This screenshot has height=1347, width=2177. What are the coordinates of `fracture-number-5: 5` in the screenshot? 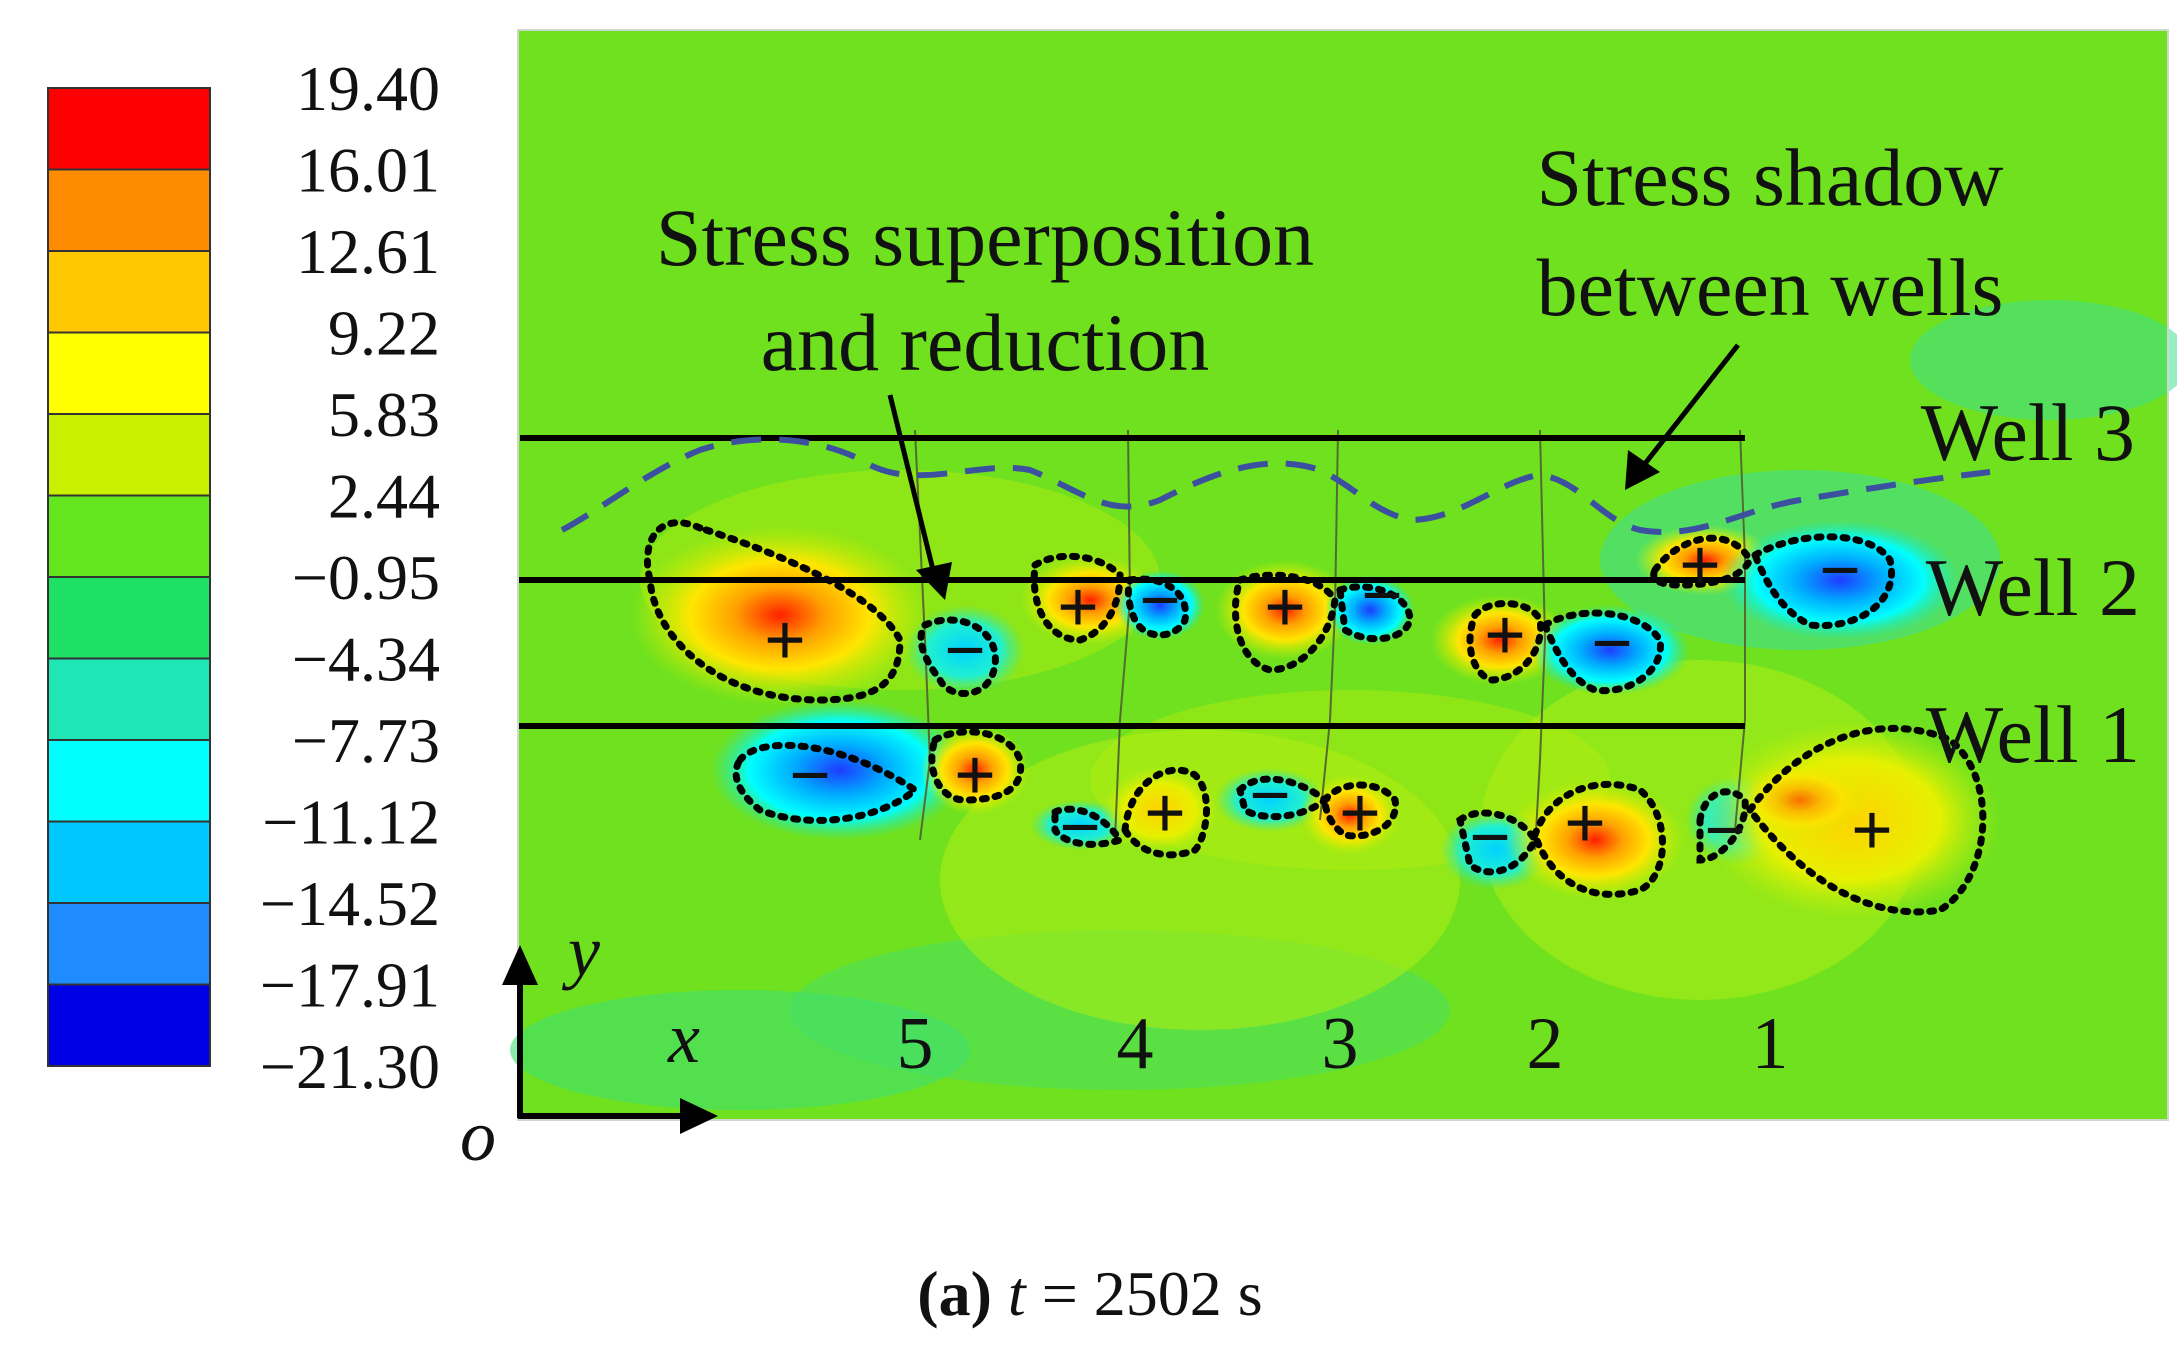 It's located at (915, 1044).